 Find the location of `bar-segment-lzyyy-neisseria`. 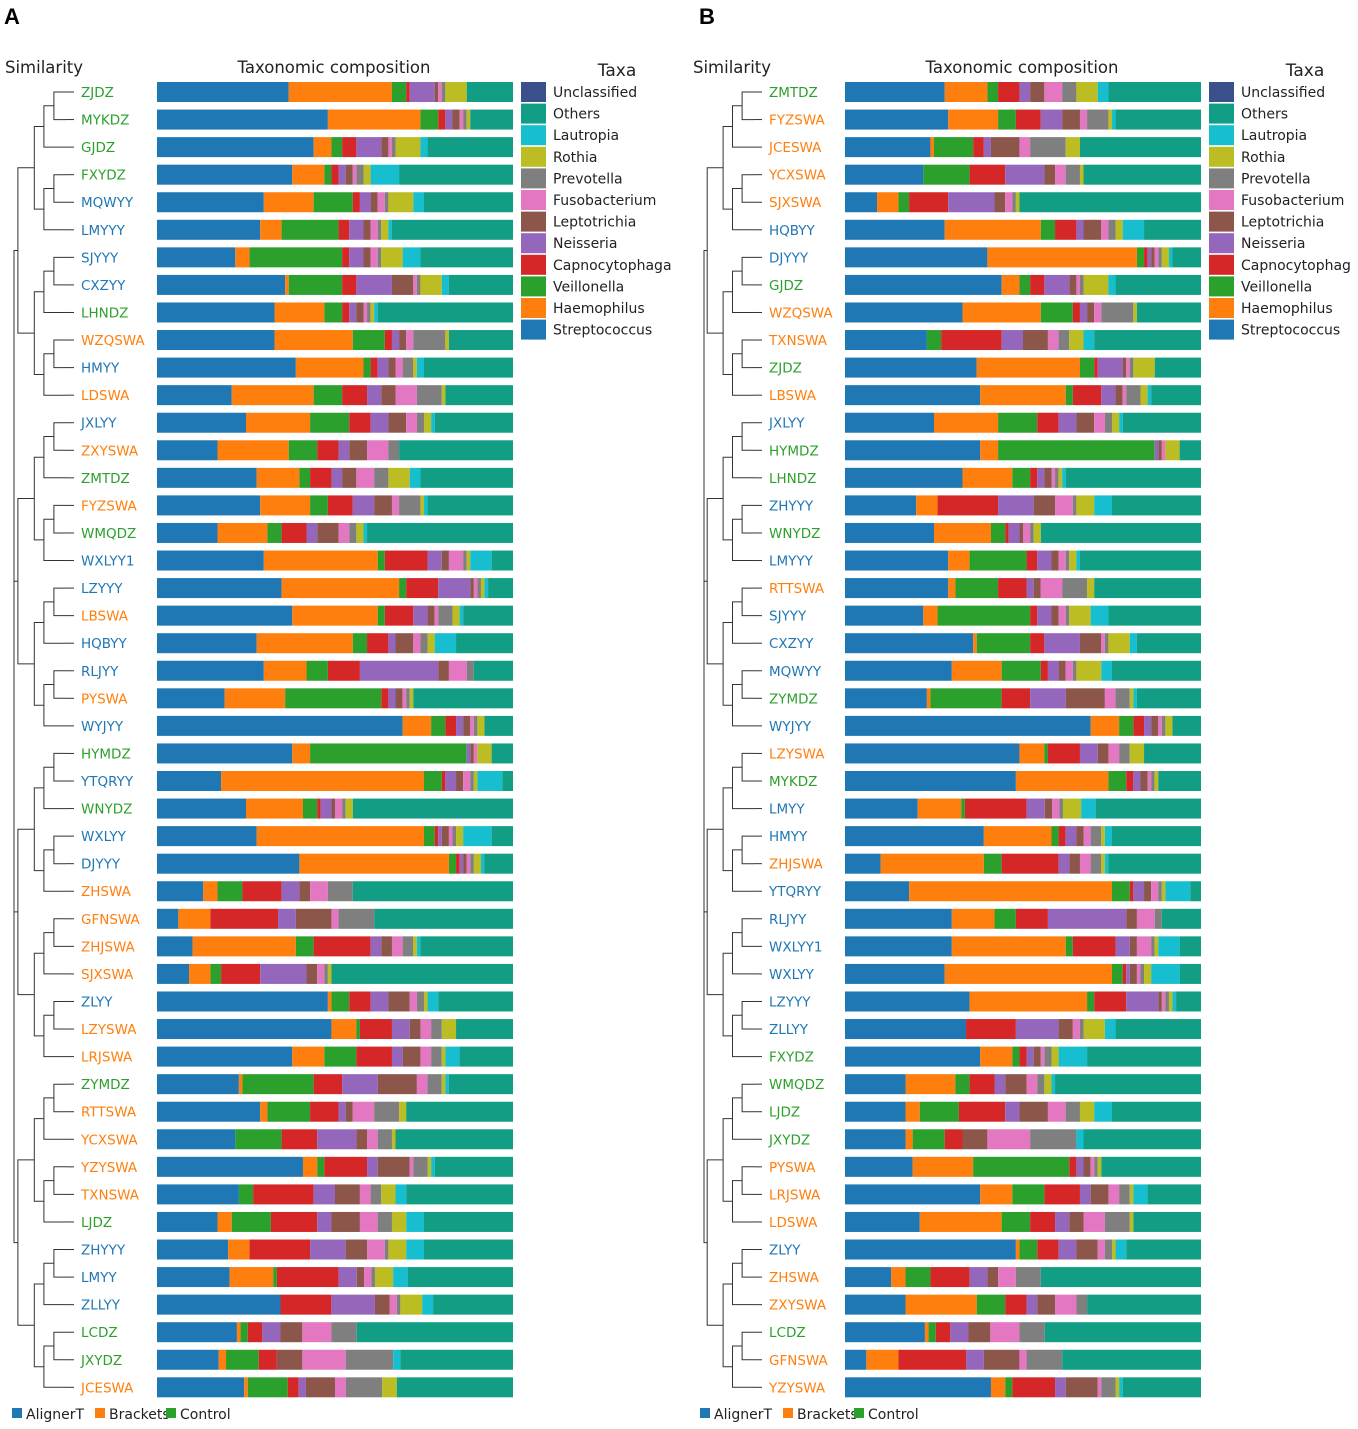

bar-segment-lzyyy-neisseria is located at coordinates (454, 588).